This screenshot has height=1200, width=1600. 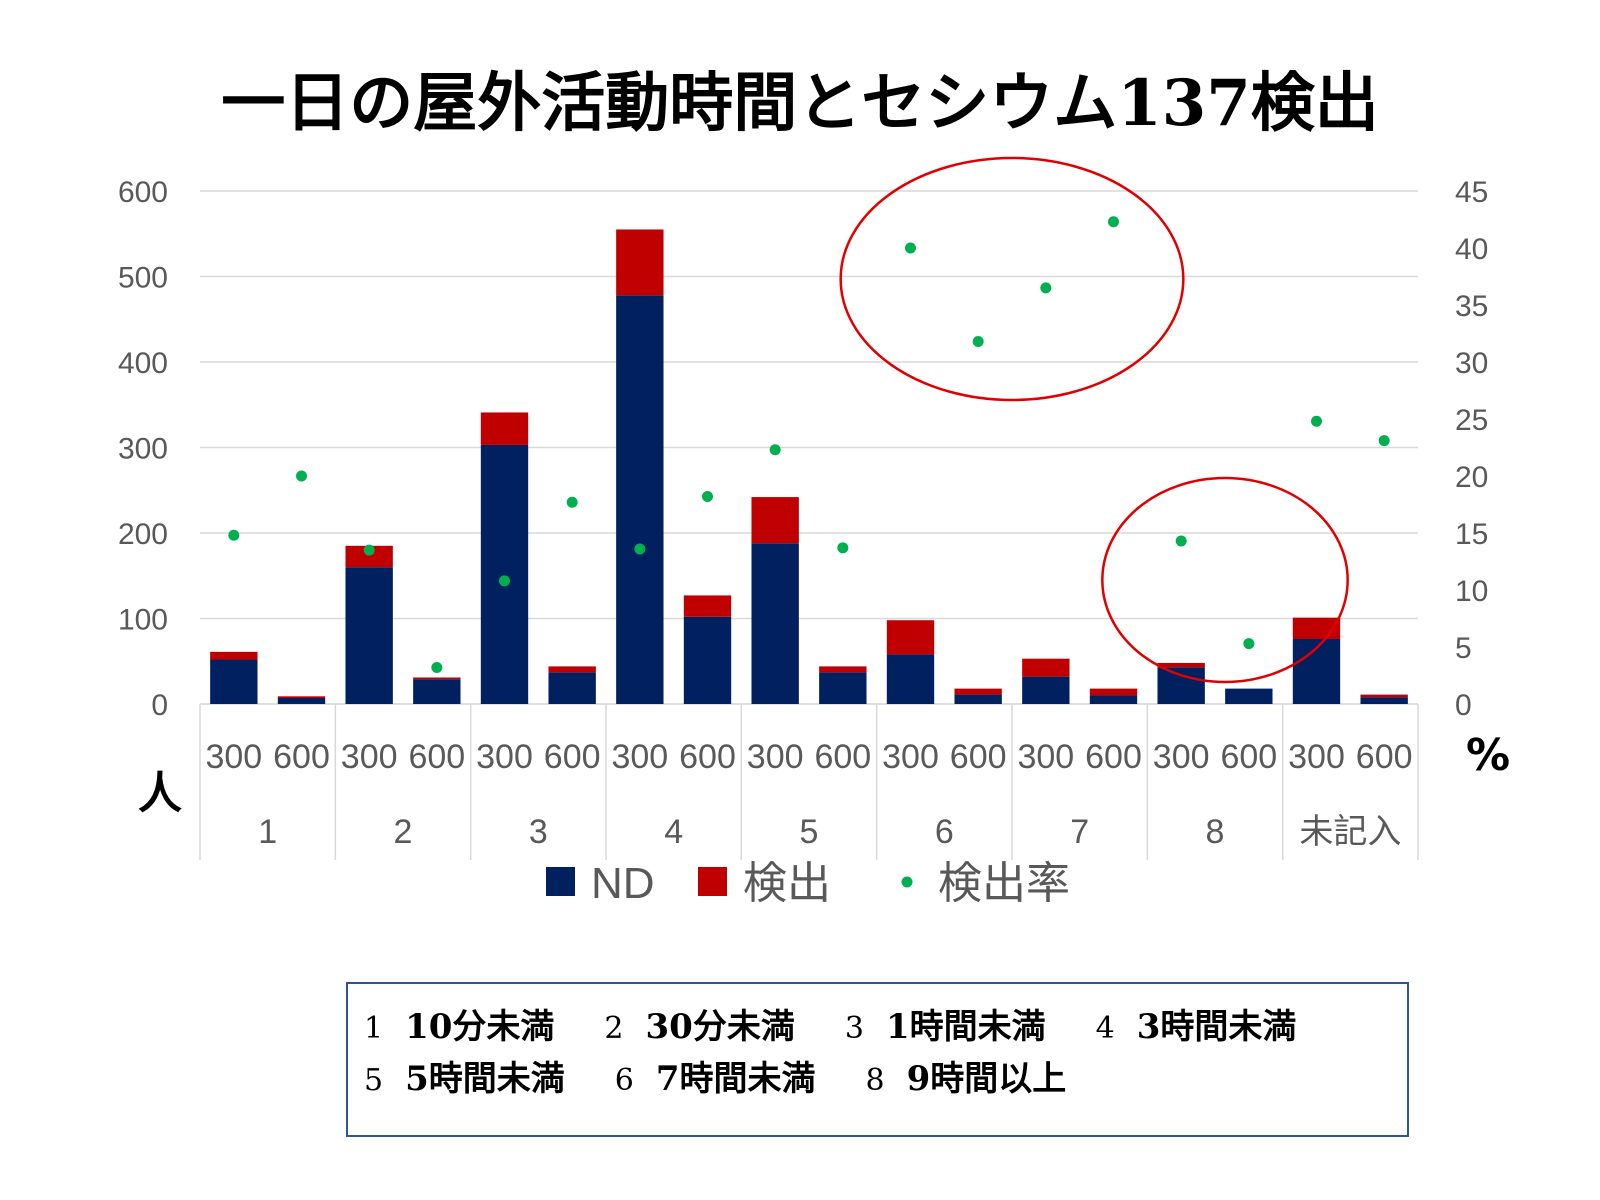 I want to click on key-item: 1 10分未満, so click(x=459, y=1028).